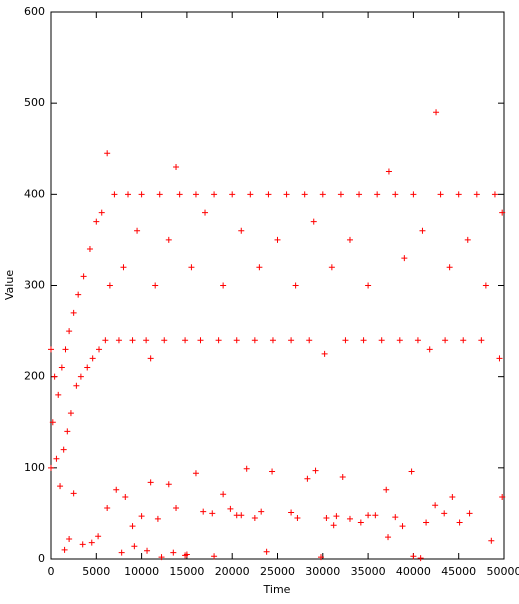 Image resolution: width=519 pixels, height=604 pixels. Describe the element at coordinates (368, 571) in the screenshot. I see `x-tick-label: 35000` at that location.